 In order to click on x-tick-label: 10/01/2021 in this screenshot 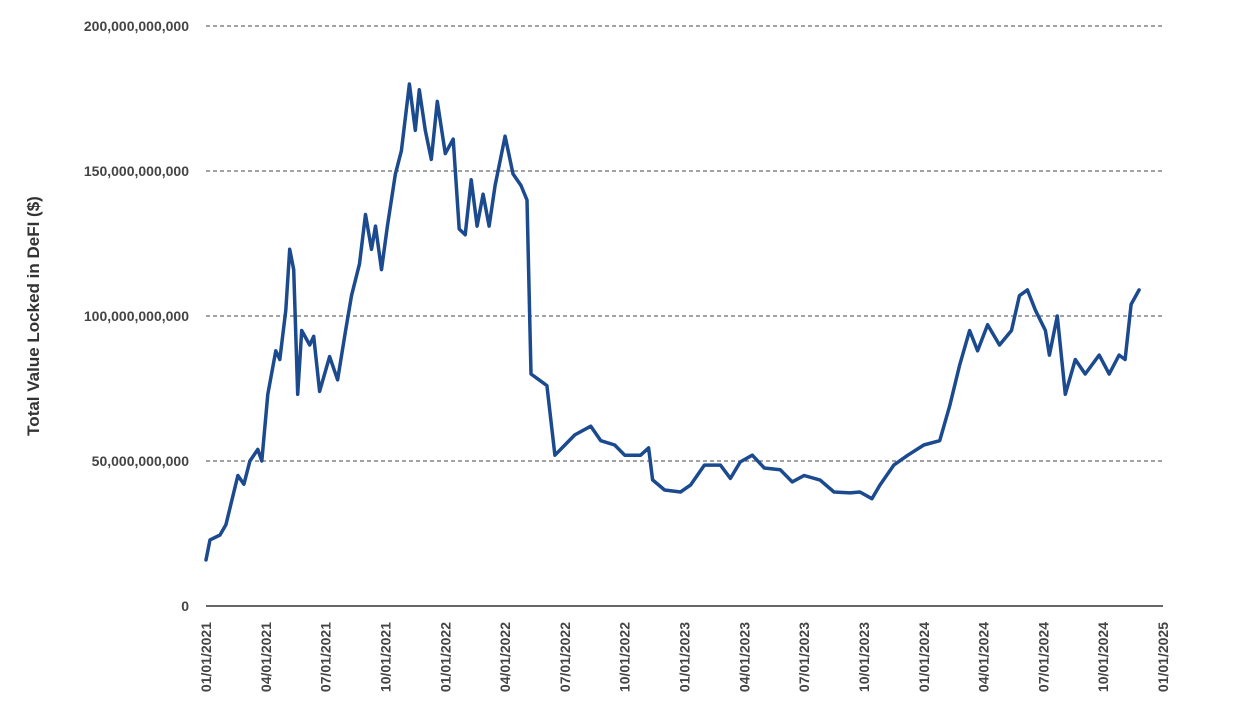, I will do `click(385, 657)`.